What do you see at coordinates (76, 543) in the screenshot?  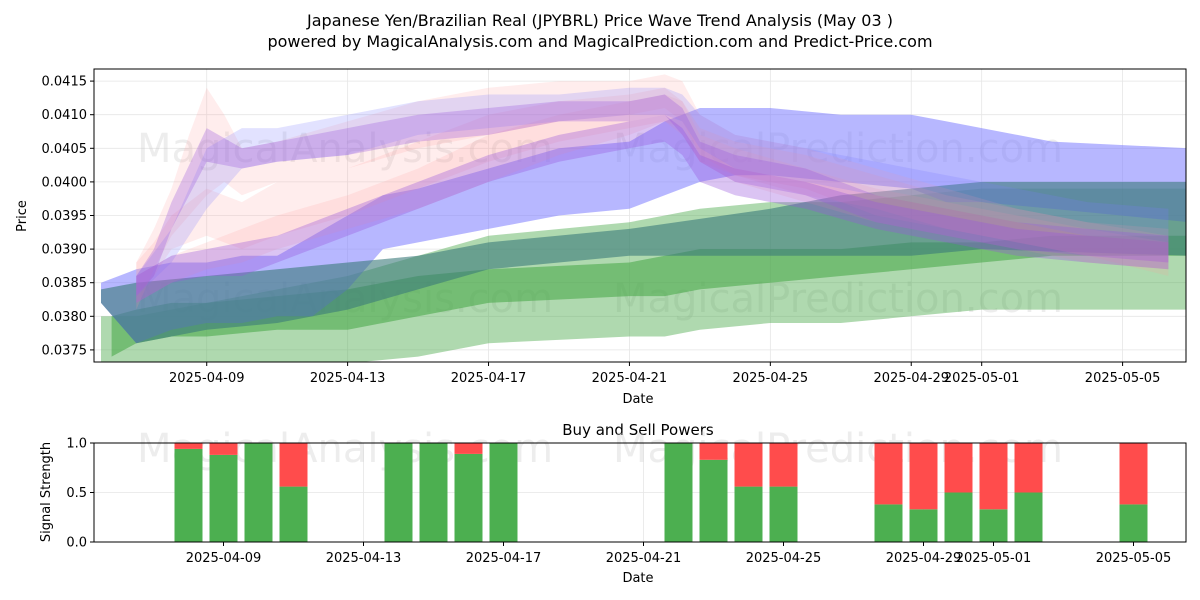 I see `buy-sell-y-tick-label: 0.0` at bounding box center [76, 543].